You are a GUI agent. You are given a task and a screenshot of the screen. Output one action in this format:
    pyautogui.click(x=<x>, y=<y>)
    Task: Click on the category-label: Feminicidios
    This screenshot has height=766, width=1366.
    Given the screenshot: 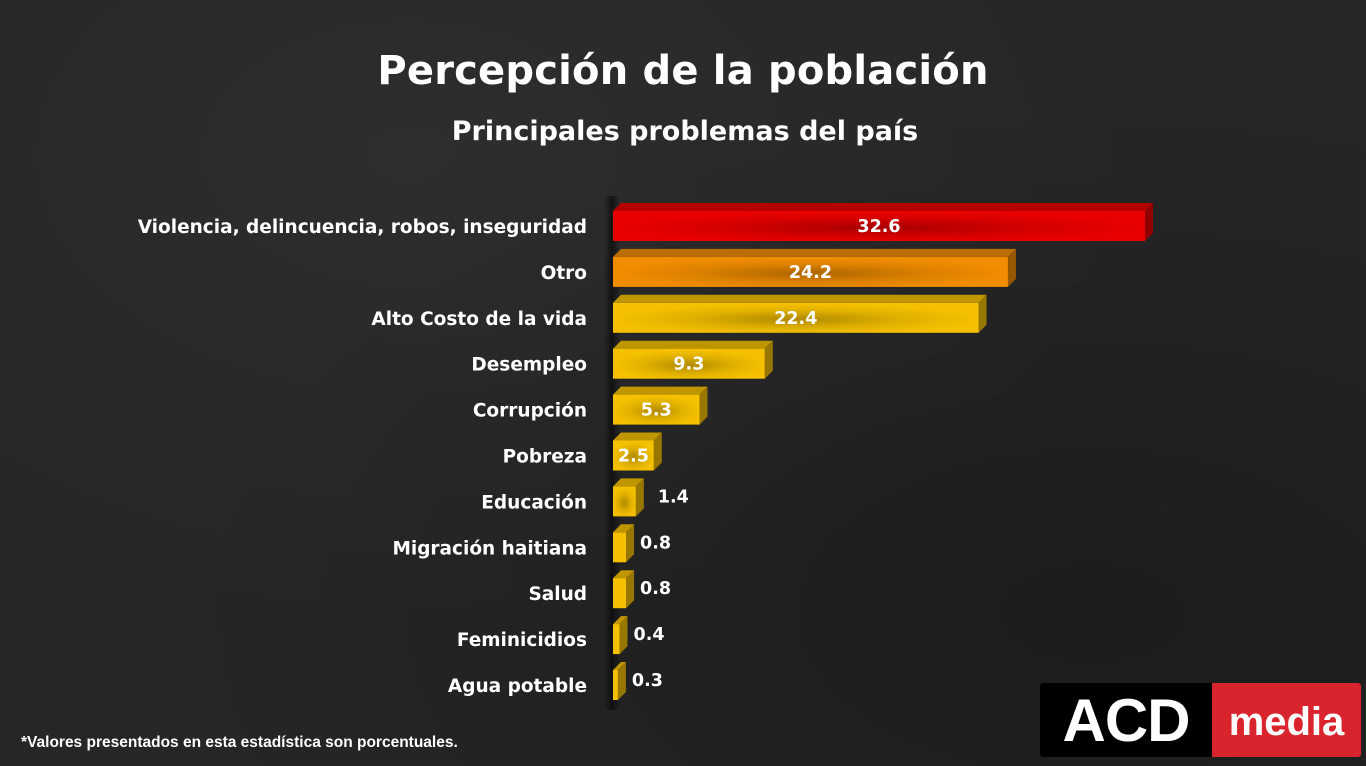 What is the action you would take?
    pyautogui.click(x=522, y=640)
    